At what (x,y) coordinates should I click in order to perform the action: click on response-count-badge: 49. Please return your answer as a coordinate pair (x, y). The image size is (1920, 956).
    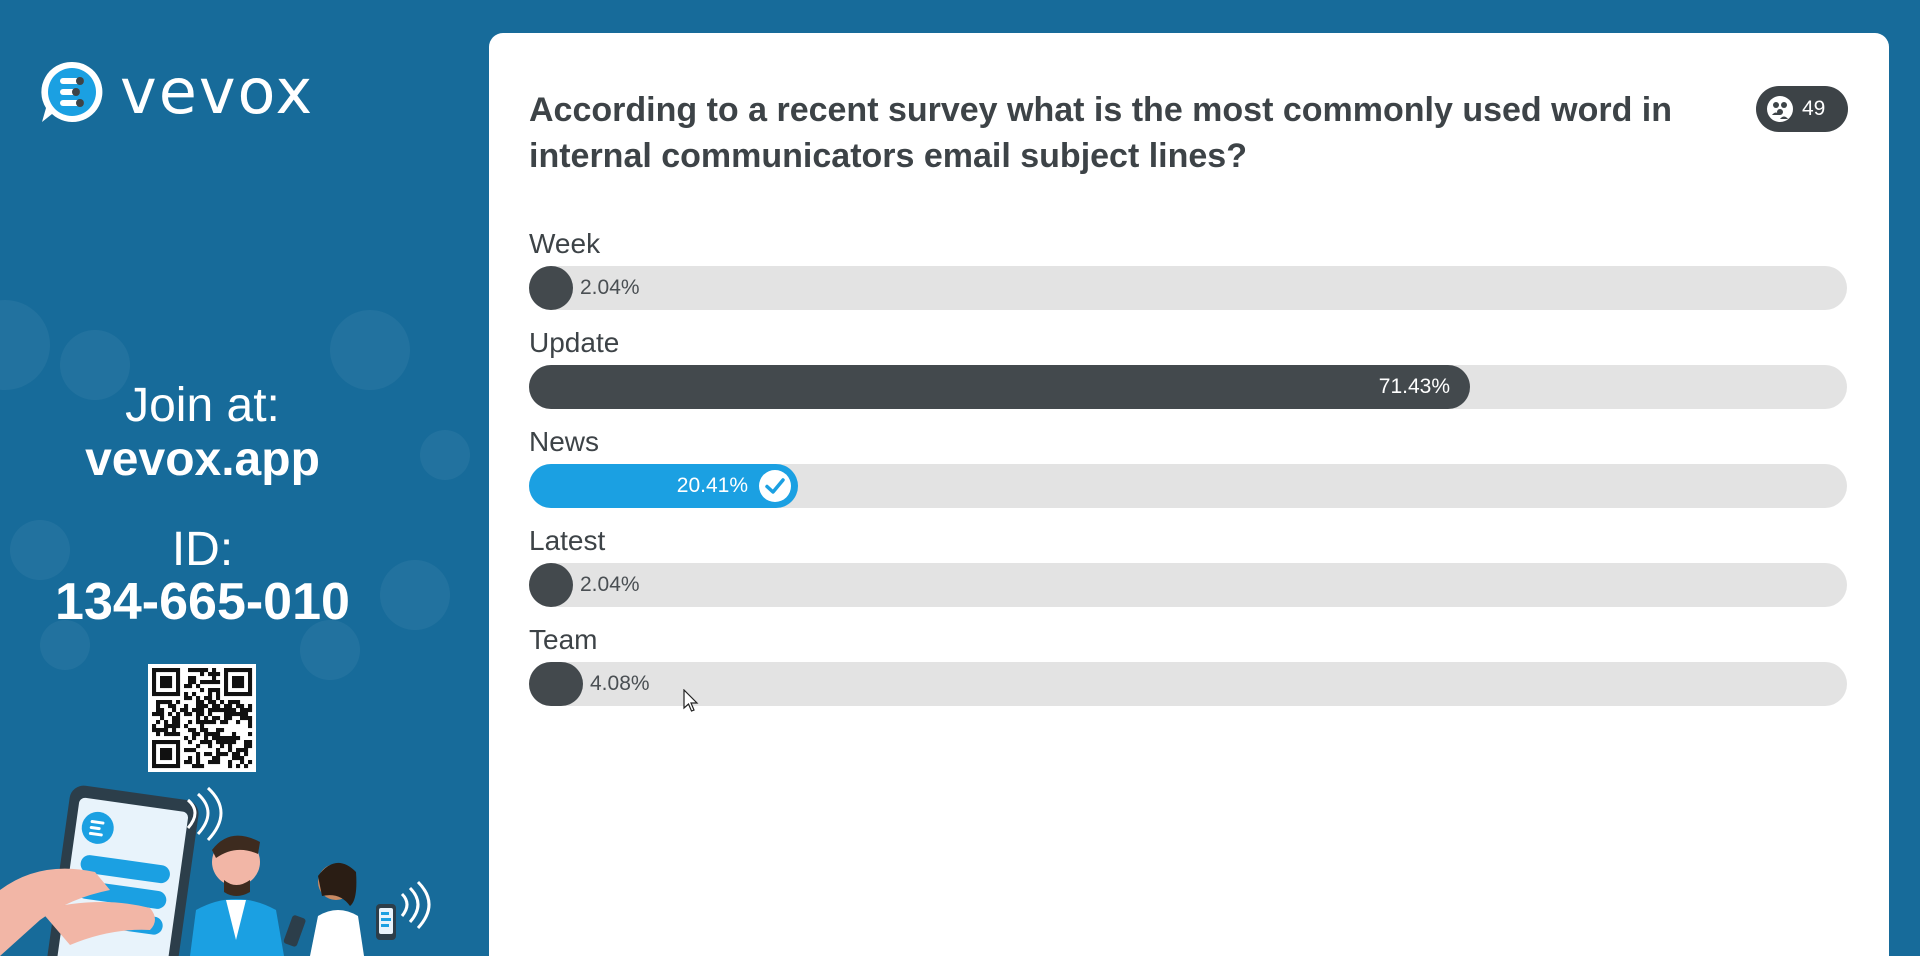
    Looking at the image, I should click on (1802, 109).